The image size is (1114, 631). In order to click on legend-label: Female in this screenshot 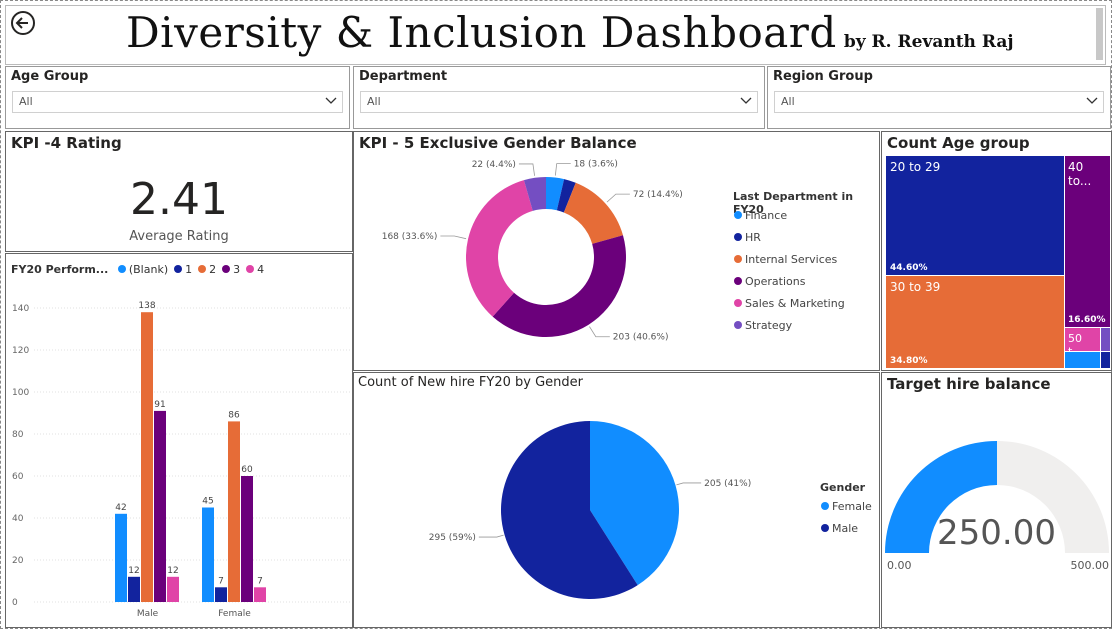, I will do `click(852, 506)`.